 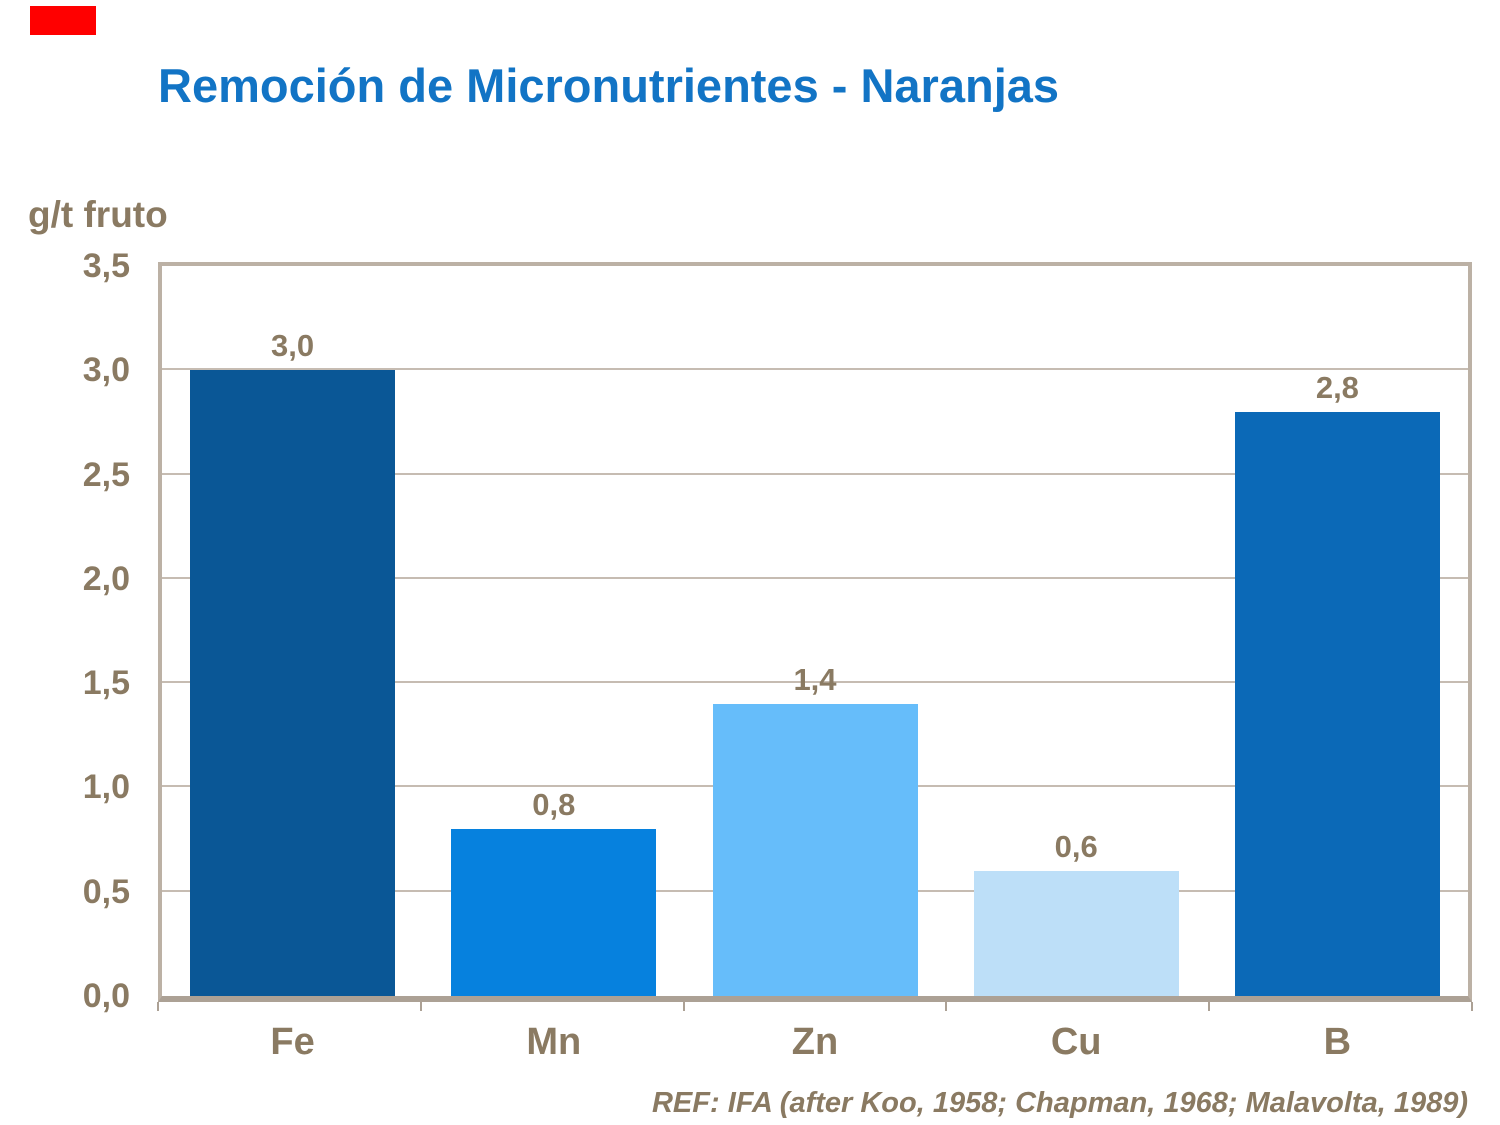 I want to click on value-label-zn: 1,4, so click(x=815, y=679).